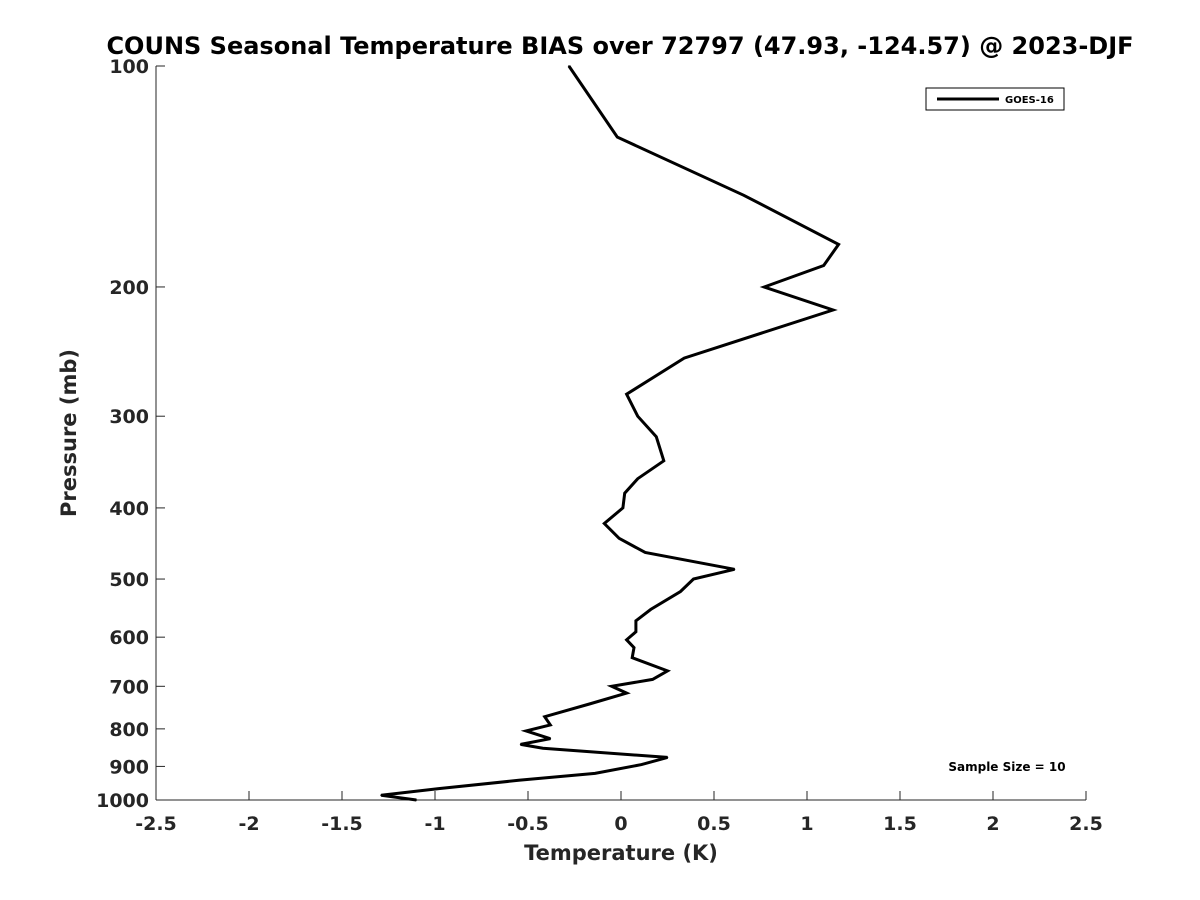 This screenshot has height=900, width=1200. I want to click on legend: GOES-16, so click(995, 99).